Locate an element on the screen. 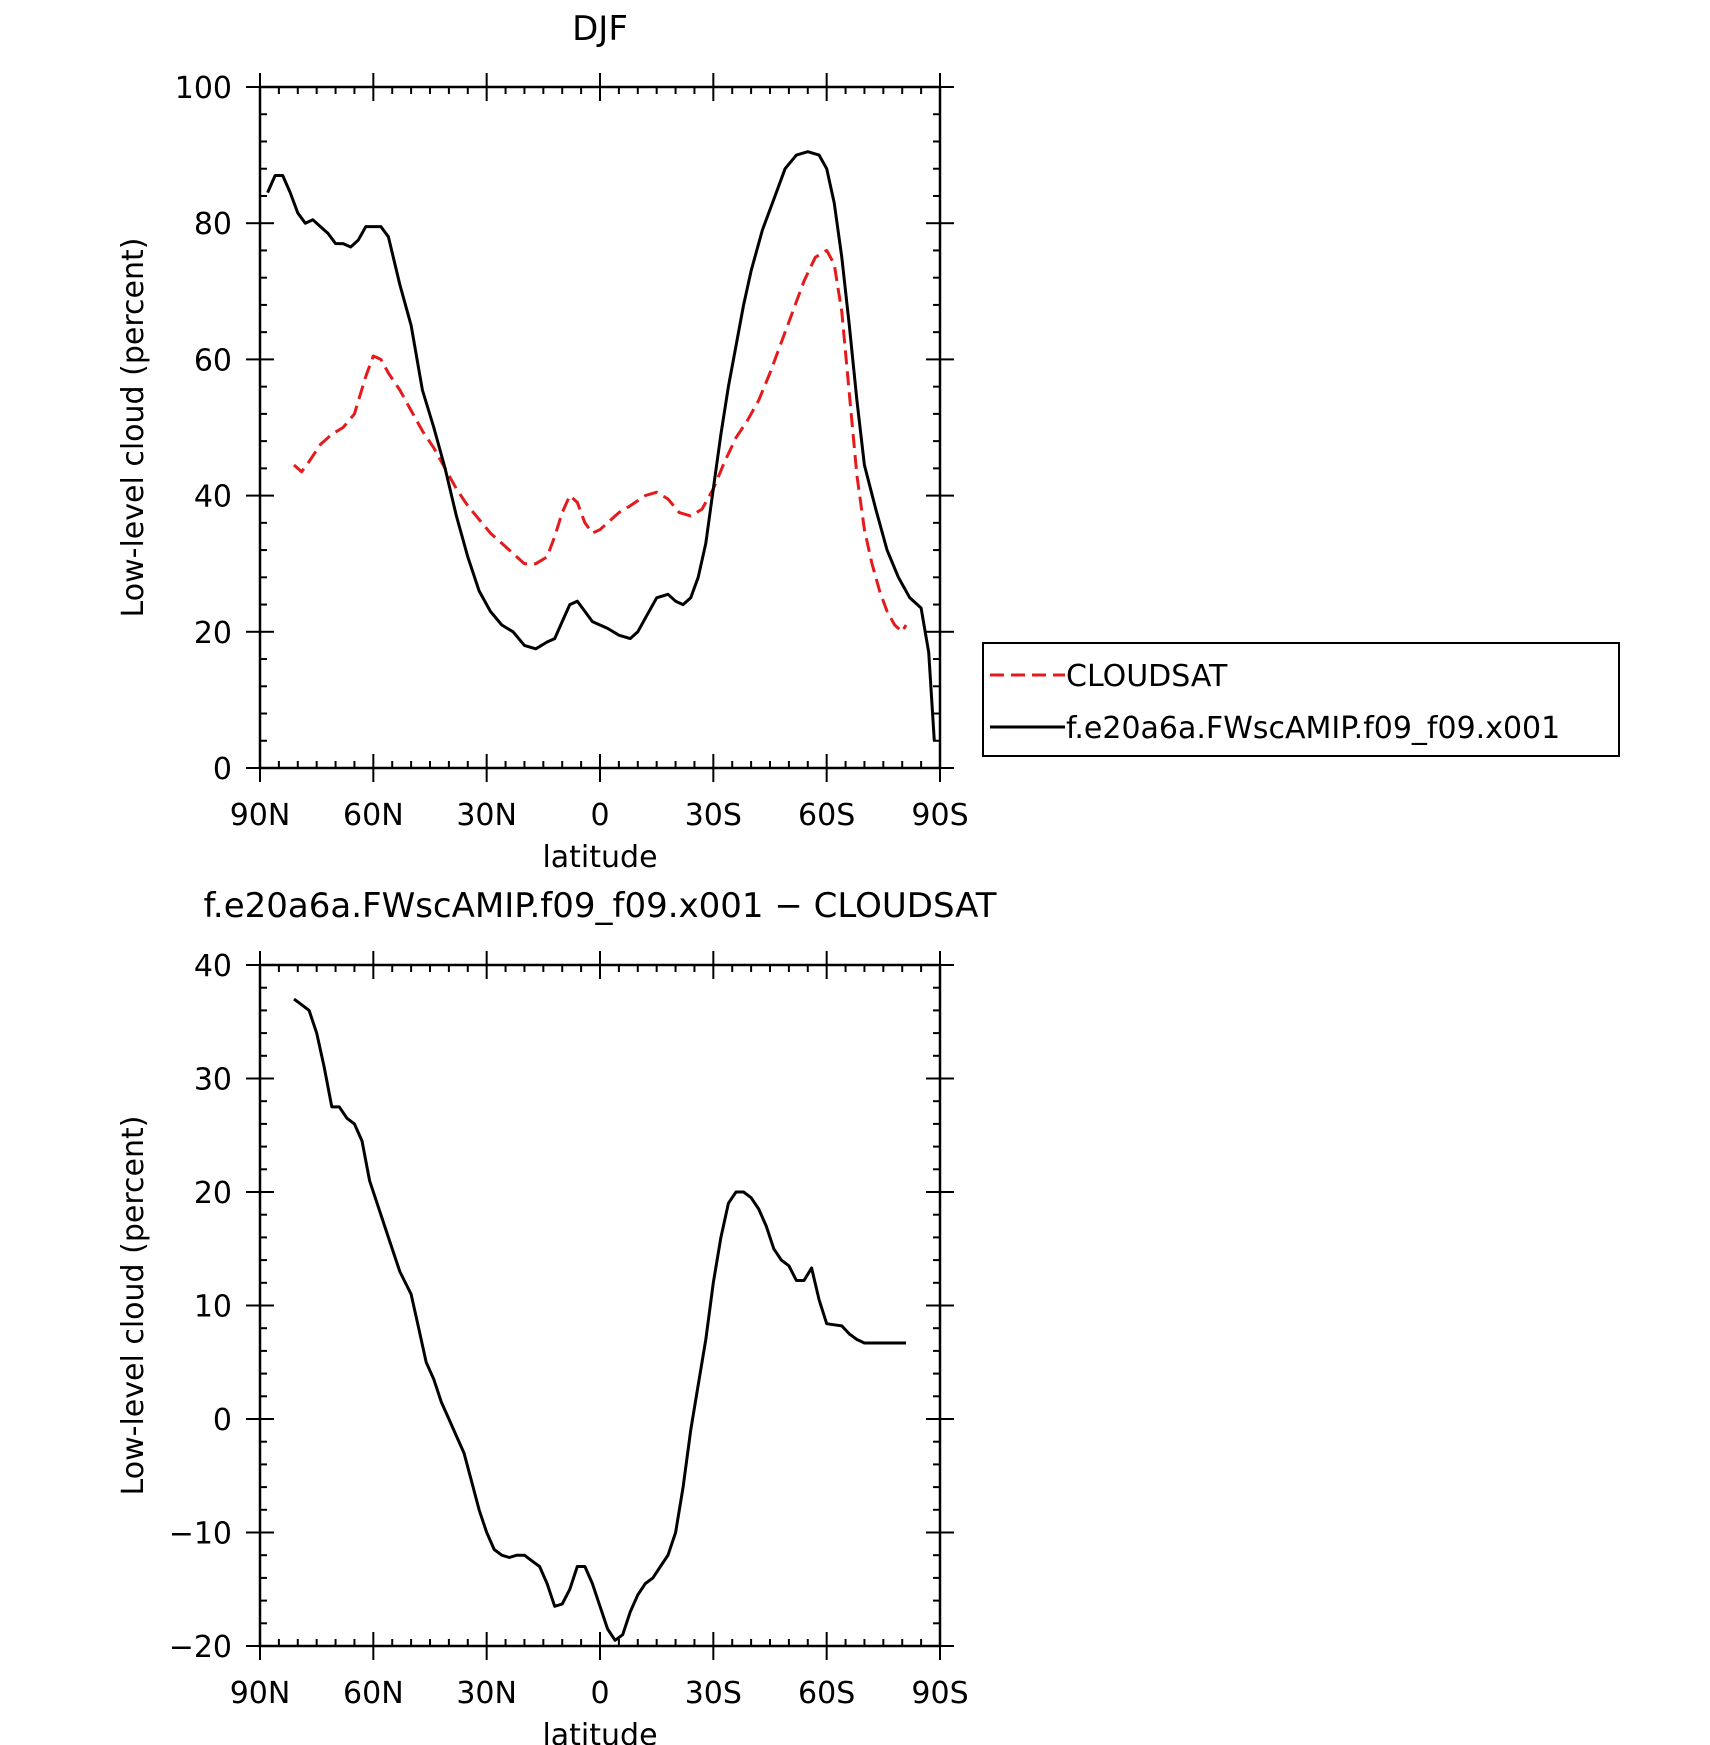  legend-box is located at coordinates (1301, 699).